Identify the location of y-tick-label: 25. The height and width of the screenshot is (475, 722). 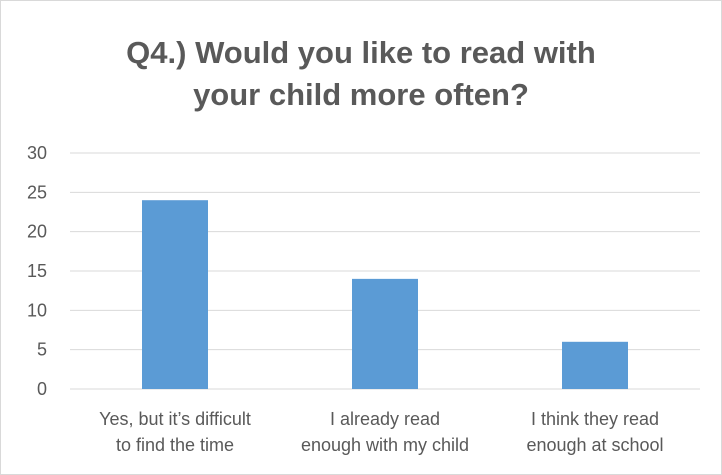
(37, 192).